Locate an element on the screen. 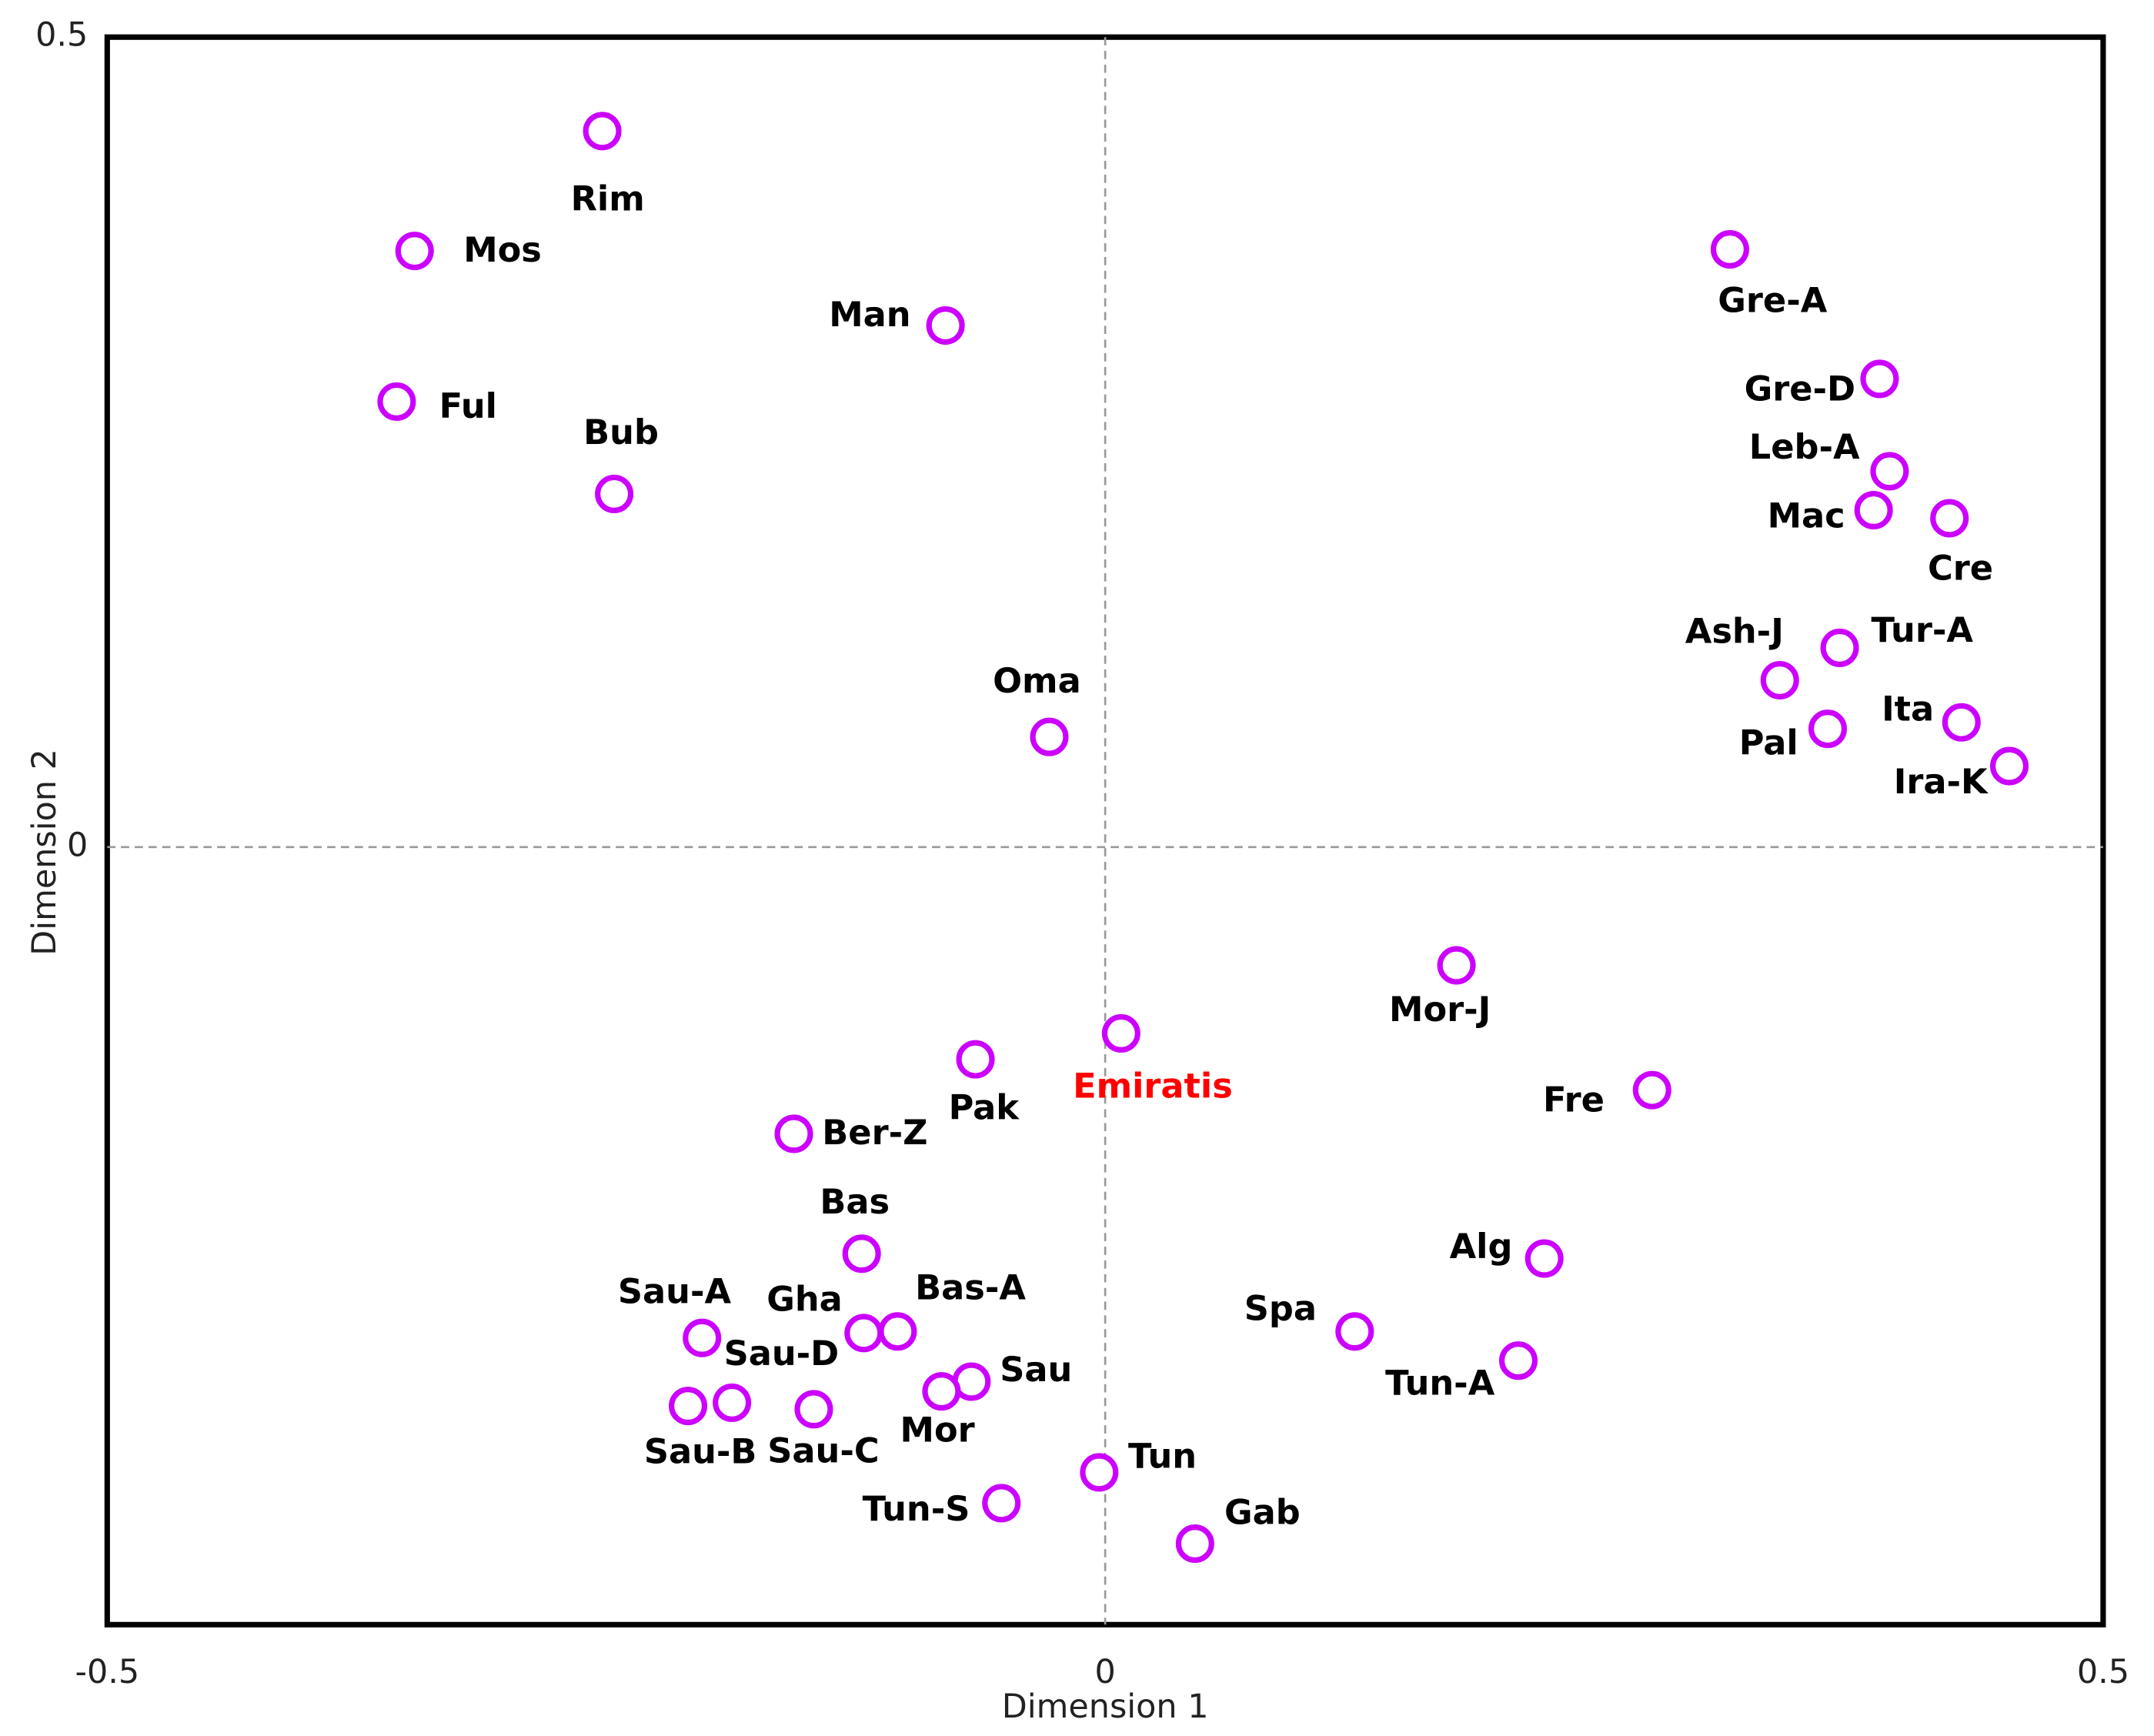  point-label: Ful is located at coordinates (468, 406).